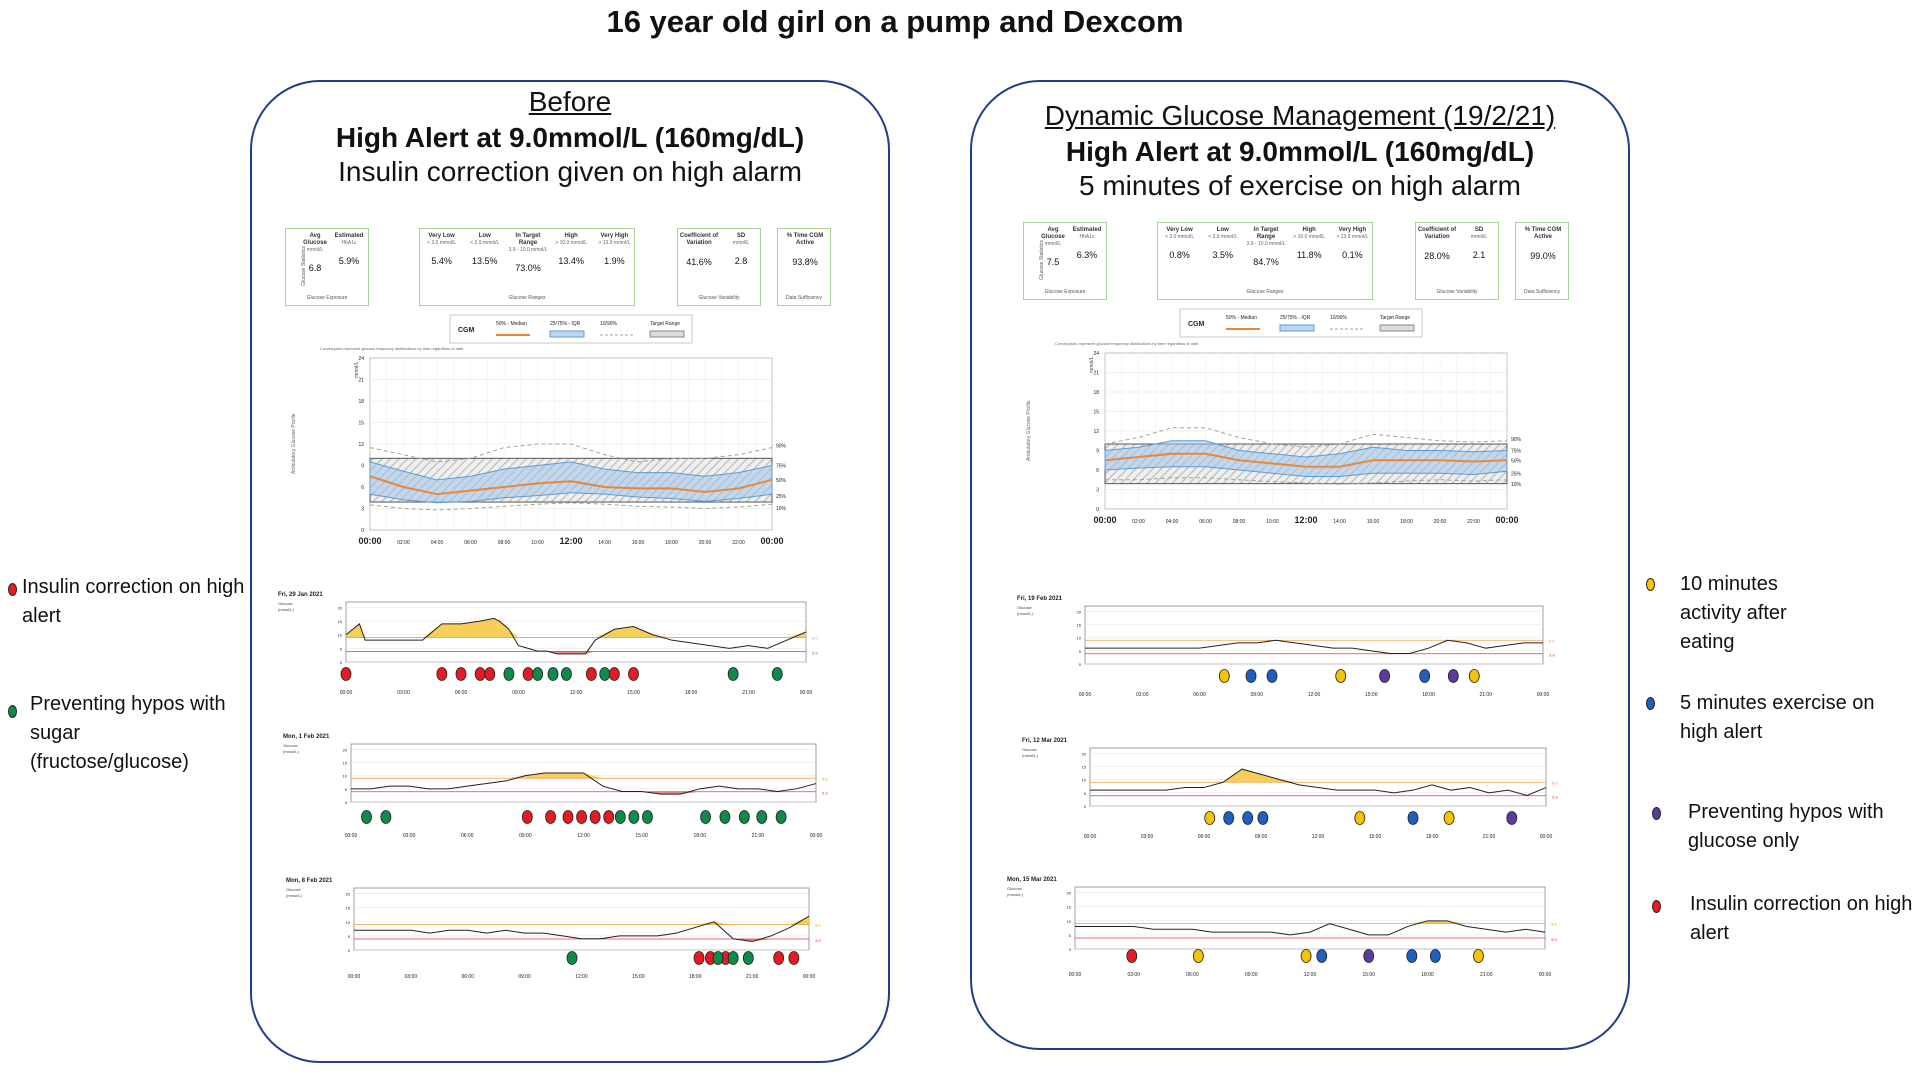 Image resolution: width=1920 pixels, height=1075 pixels. What do you see at coordinates (12, 711) in the screenshot?
I see `green-key-marker` at bounding box center [12, 711].